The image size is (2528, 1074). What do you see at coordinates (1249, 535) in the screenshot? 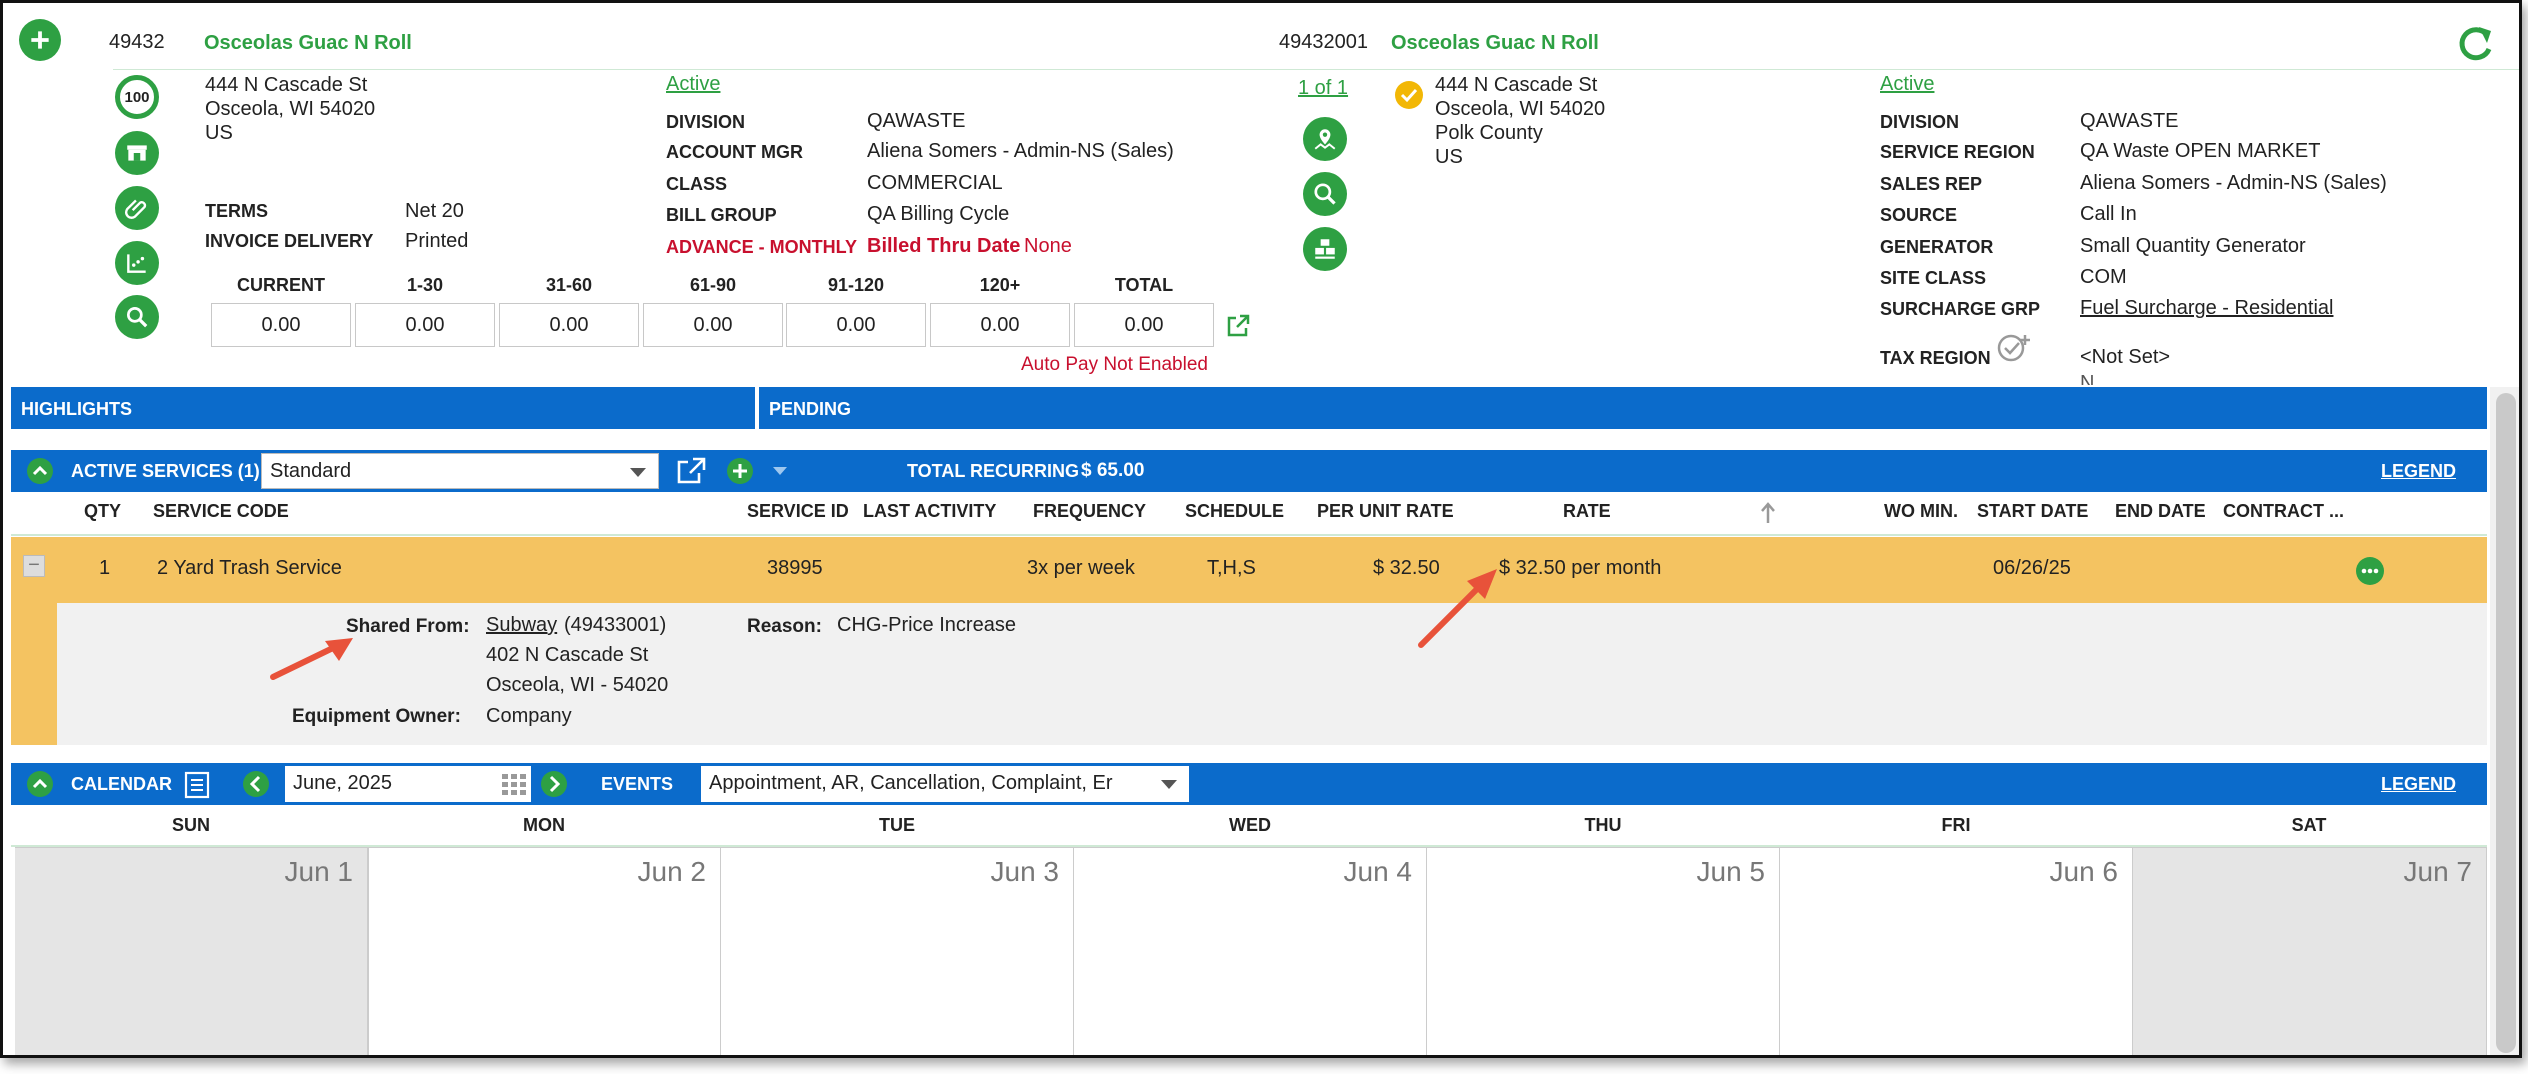
I see `column-divider` at bounding box center [1249, 535].